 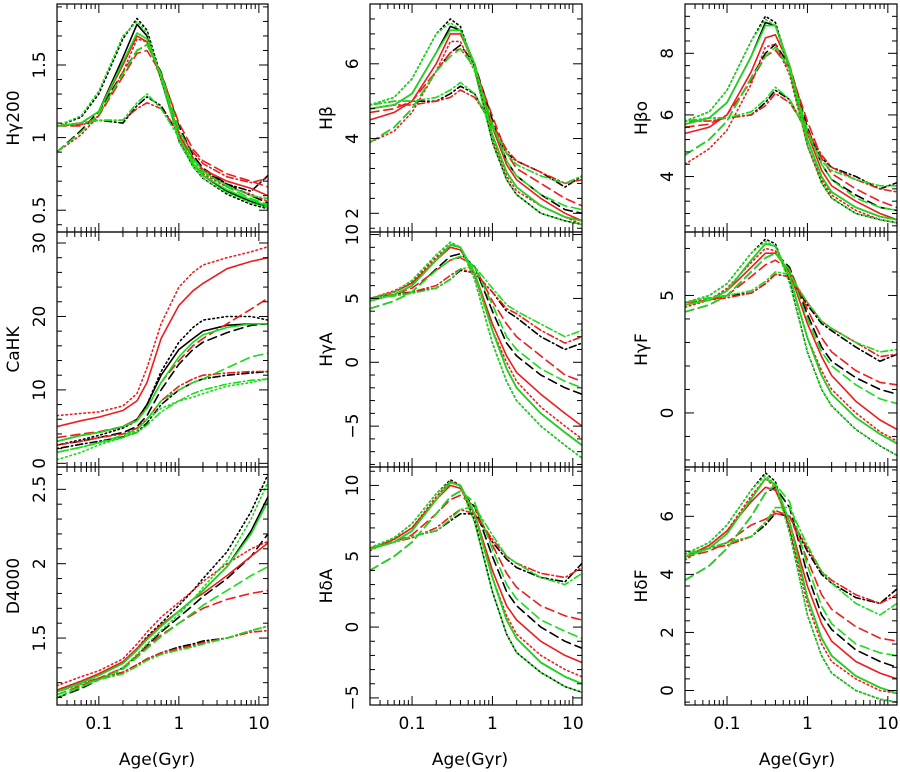 I want to click on y-tick-label: 8, so click(x=668, y=53).